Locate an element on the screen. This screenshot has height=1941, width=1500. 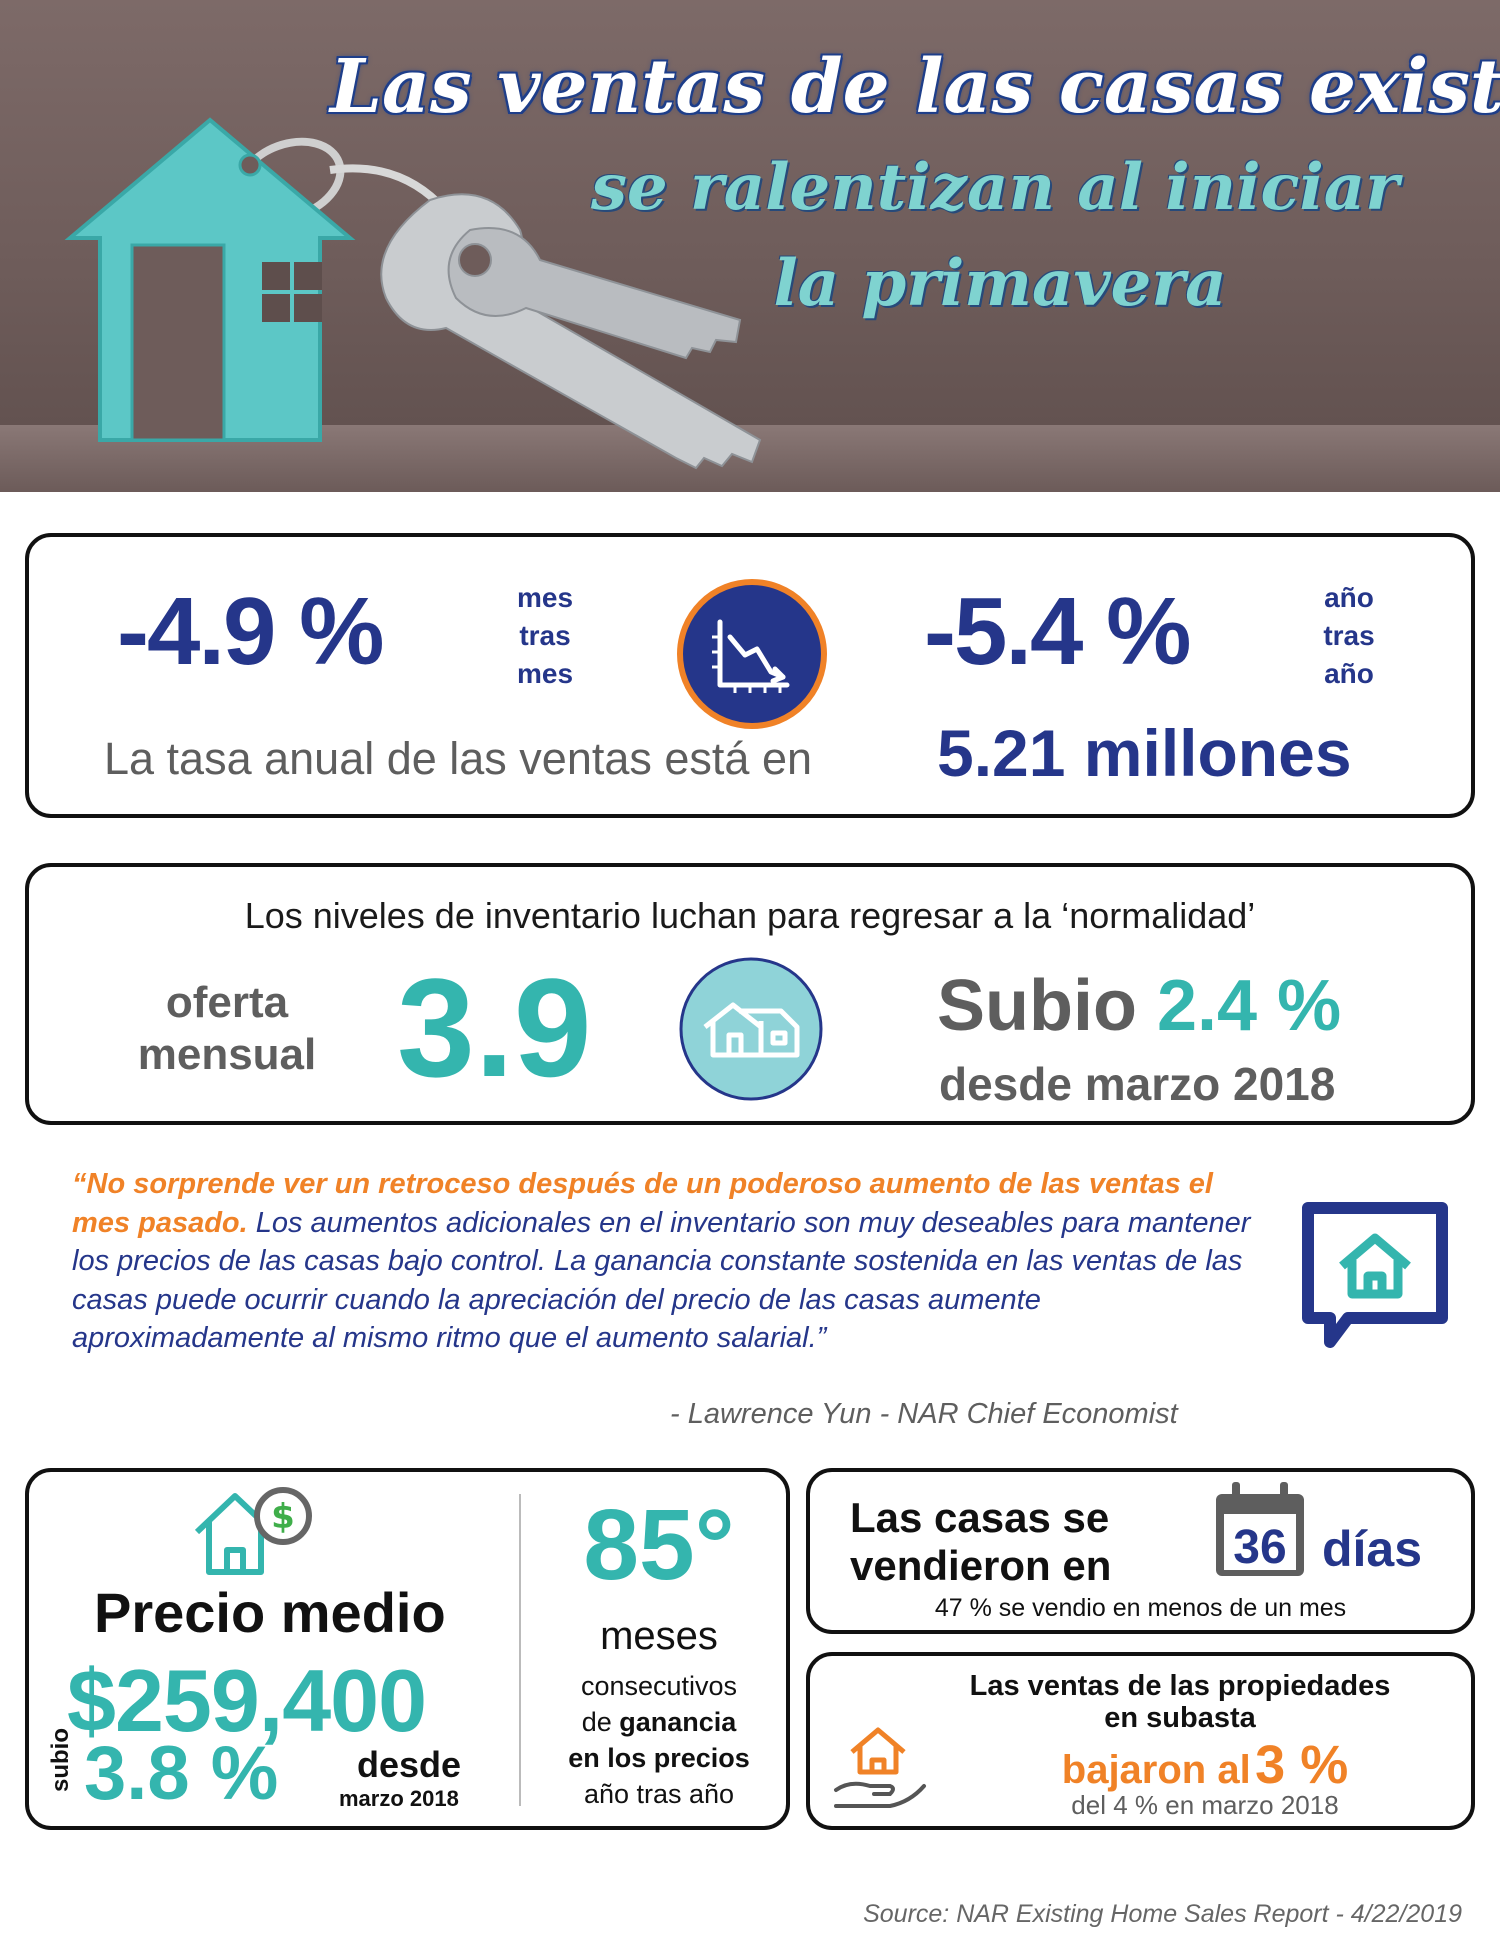
yoy-label: año tras año is located at coordinates (1349, 635).